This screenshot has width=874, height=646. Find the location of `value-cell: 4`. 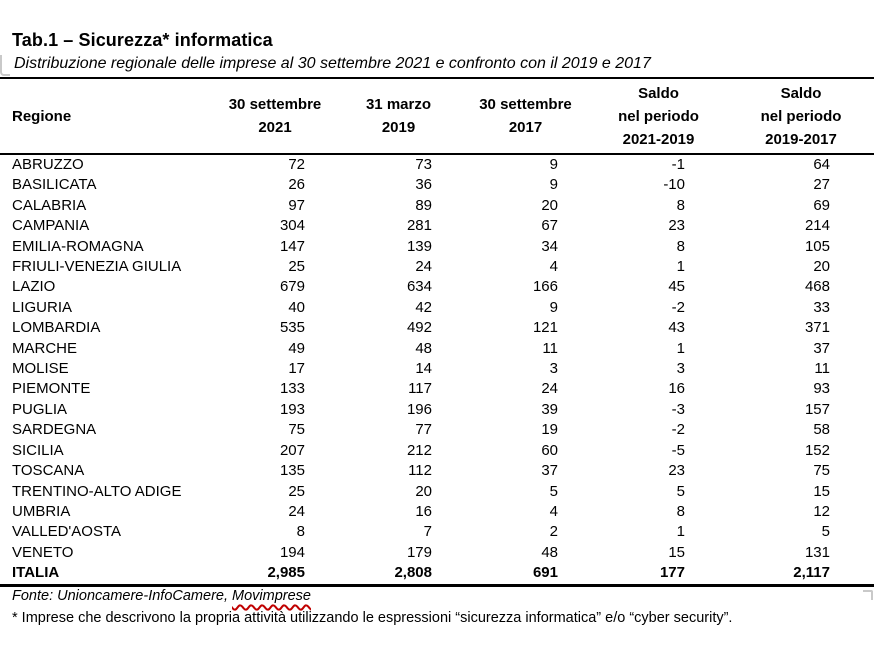

value-cell: 4 is located at coordinates (553, 267).